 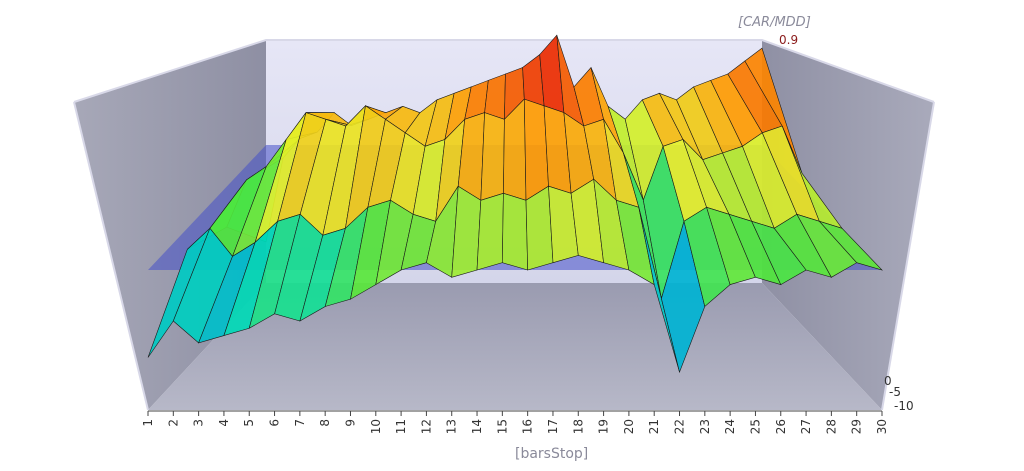 I want to click on x-tick-label: 8, so click(x=325, y=423).